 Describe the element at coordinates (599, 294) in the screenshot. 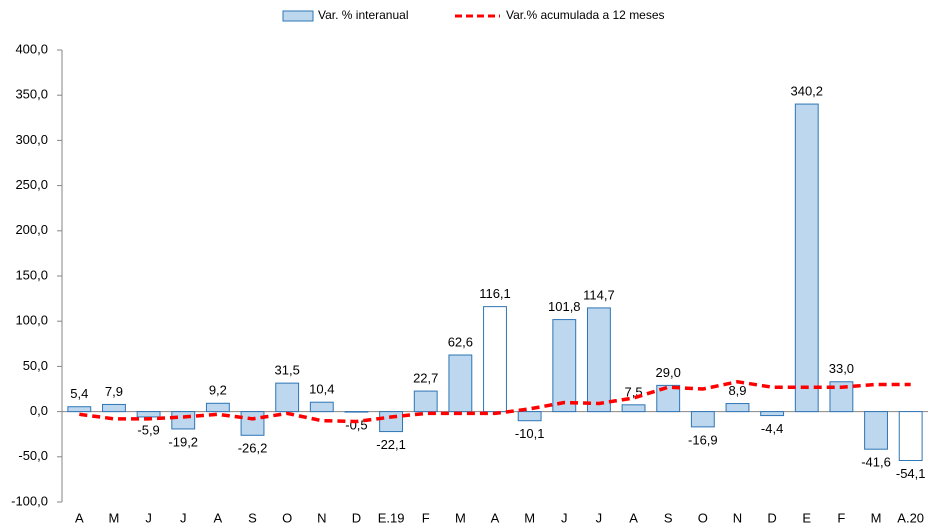

I see `data-label: 114,7` at that location.